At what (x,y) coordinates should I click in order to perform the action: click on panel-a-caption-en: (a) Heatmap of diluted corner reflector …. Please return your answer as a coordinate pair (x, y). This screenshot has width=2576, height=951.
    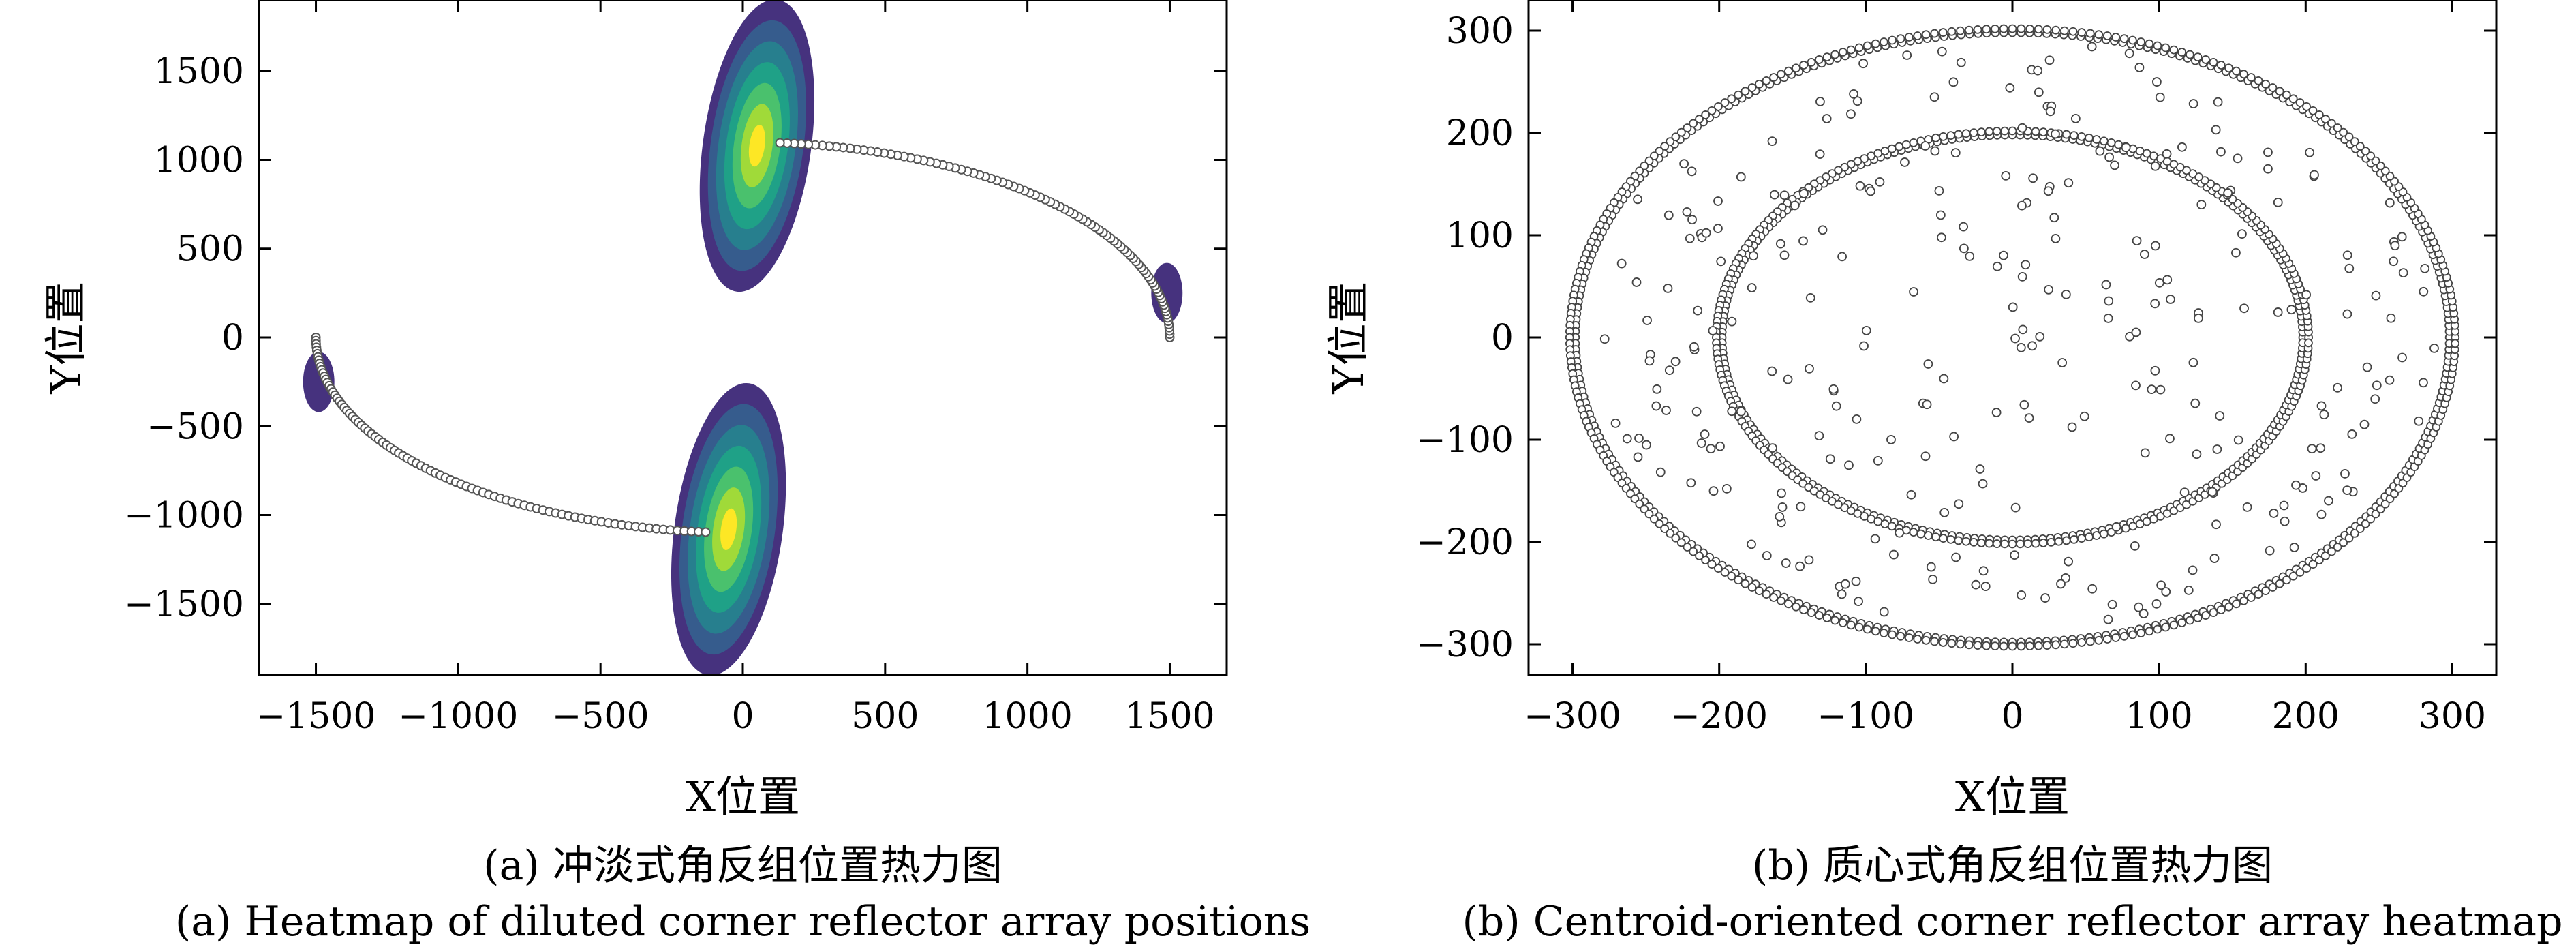
    Looking at the image, I should click on (743, 922).